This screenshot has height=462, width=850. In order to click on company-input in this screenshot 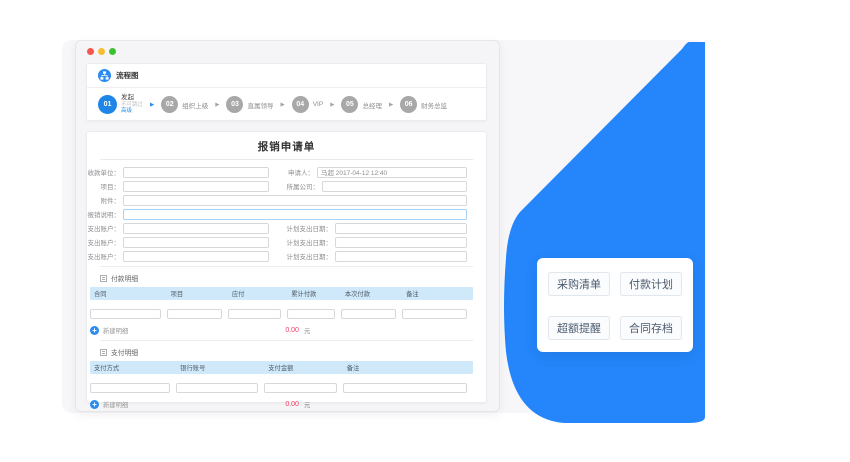, I will do `click(394, 186)`.